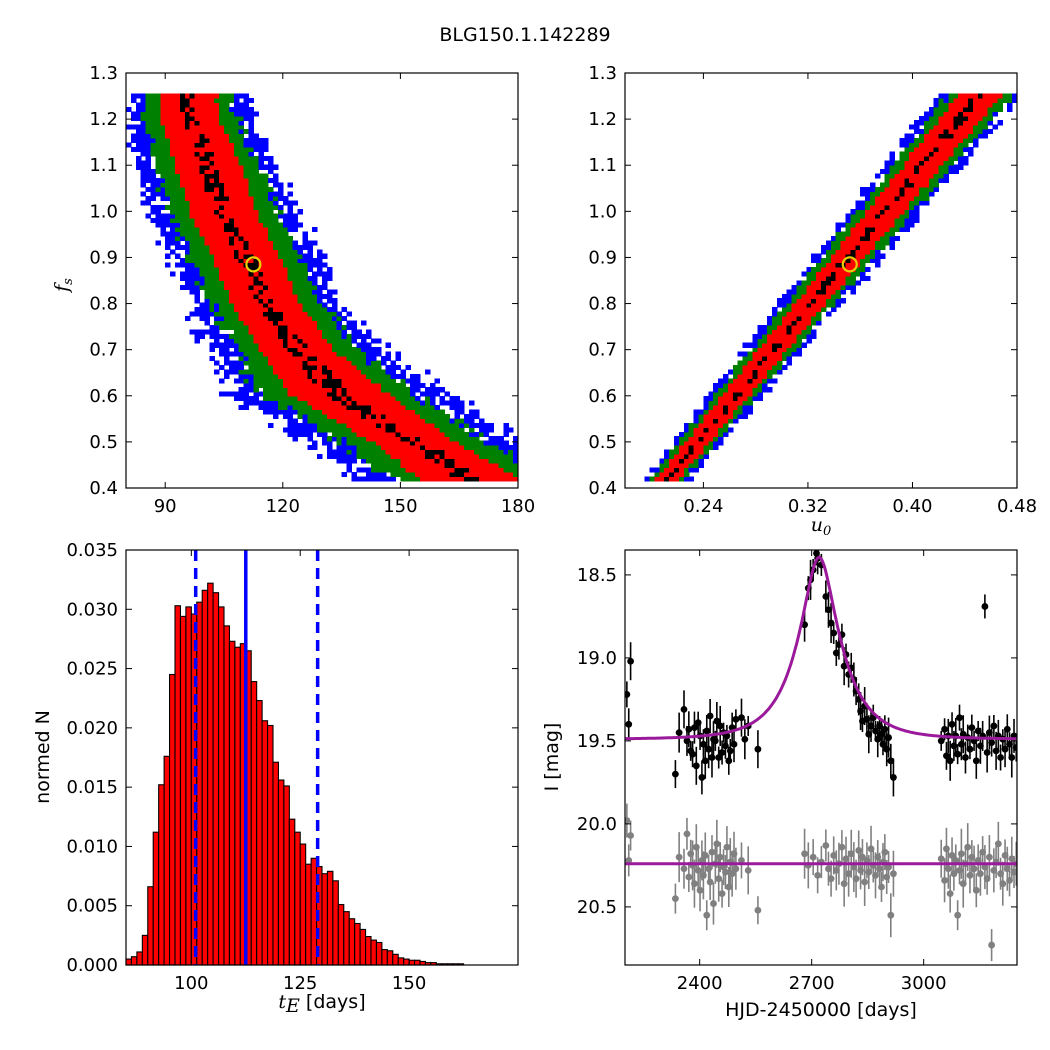  What do you see at coordinates (602, 396) in the screenshot?
I see `y-tick-label: 0.6` at bounding box center [602, 396].